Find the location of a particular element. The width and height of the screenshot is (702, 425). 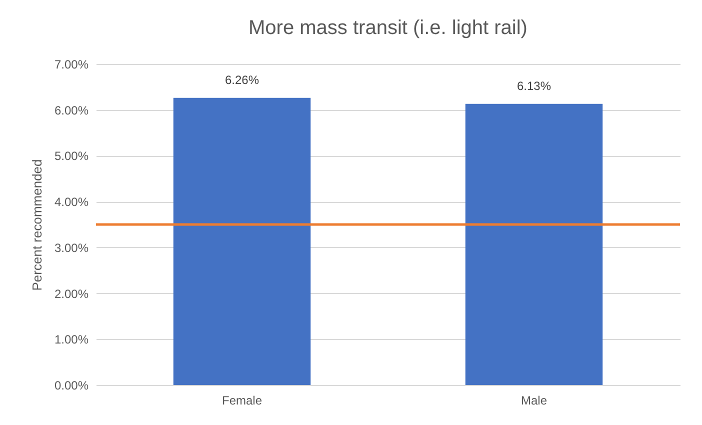

y-tick-label: 7.00% is located at coordinates (71, 65).